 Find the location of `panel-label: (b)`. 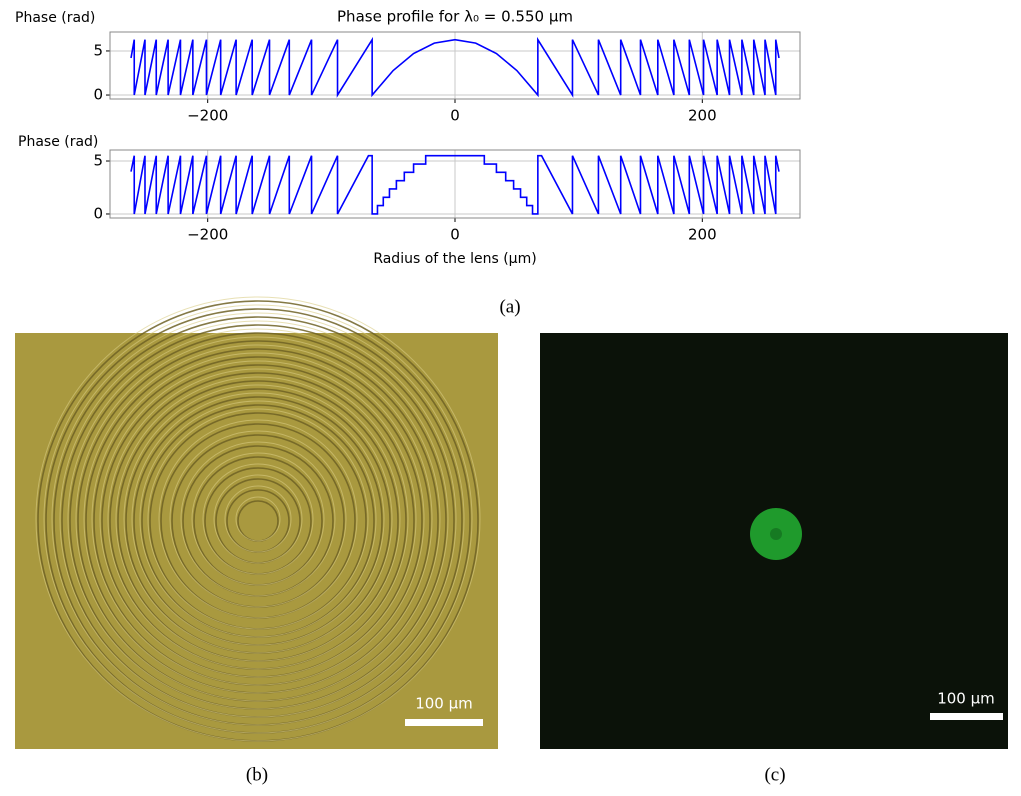

panel-label: (b) is located at coordinates (257, 774).